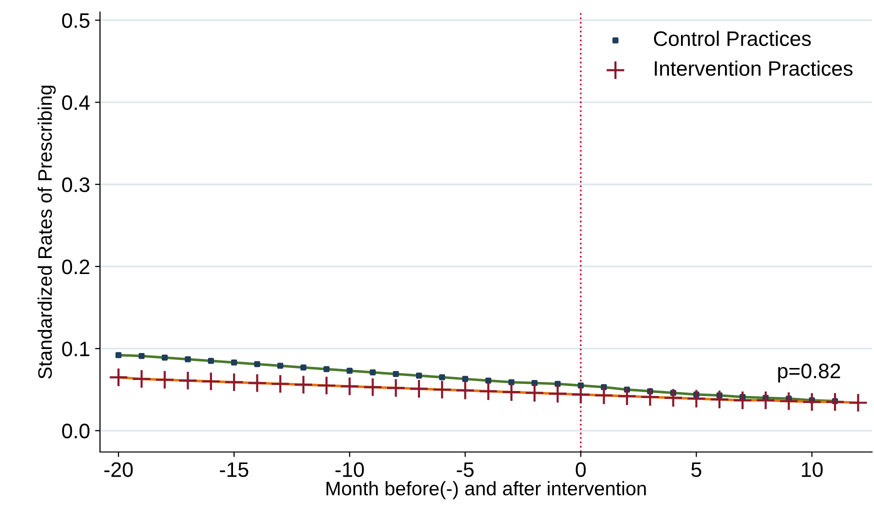  I want to click on legend-label: Control Practices, so click(732, 38).